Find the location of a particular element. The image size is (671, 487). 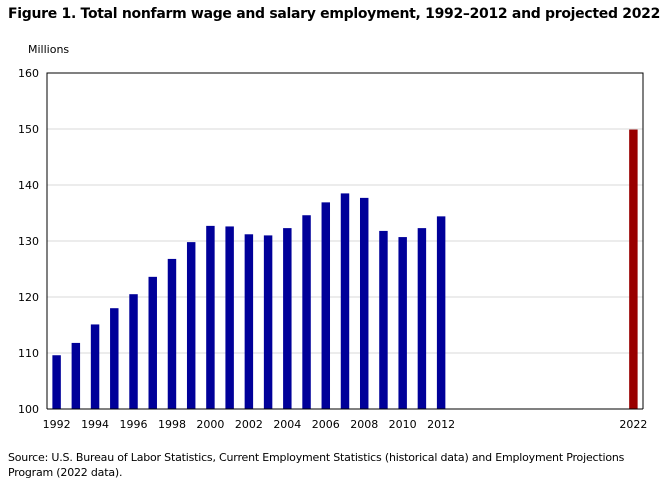

bar-2009 is located at coordinates (383, 319).